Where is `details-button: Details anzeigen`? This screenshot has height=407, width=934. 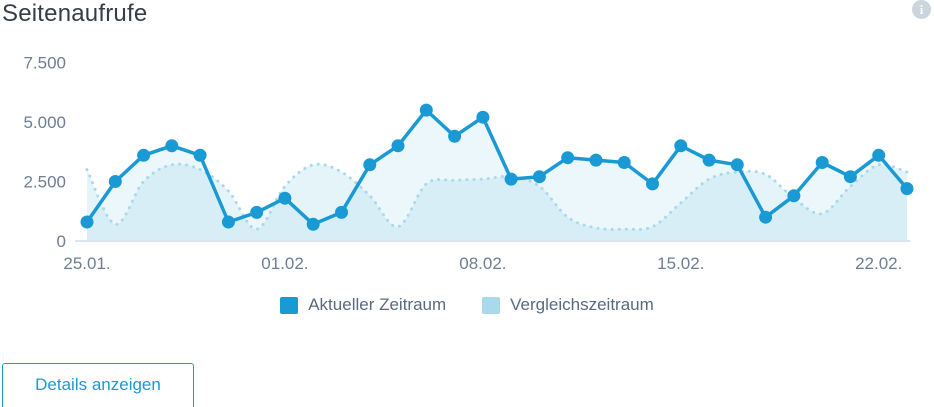 details-button: Details anzeigen is located at coordinates (98, 385).